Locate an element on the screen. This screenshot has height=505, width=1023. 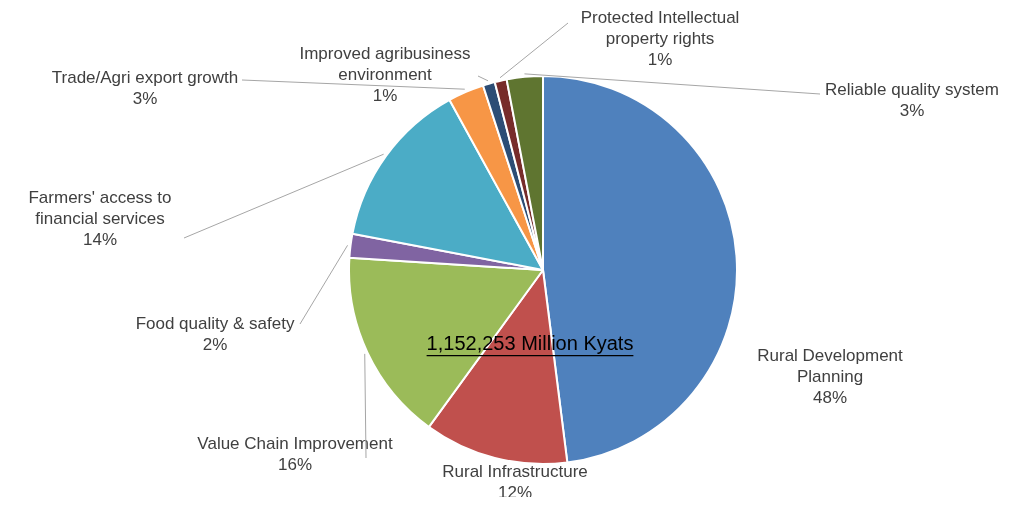
slice-label: Value Chain Improvement is located at coordinates (295, 444).